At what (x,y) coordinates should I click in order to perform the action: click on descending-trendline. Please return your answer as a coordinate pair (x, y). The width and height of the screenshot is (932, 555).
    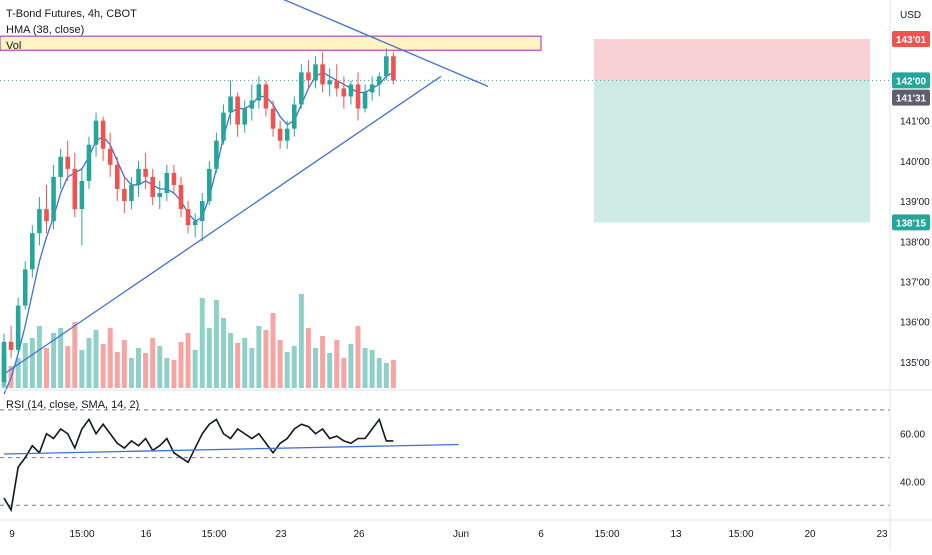
    Looking at the image, I should click on (306, 43).